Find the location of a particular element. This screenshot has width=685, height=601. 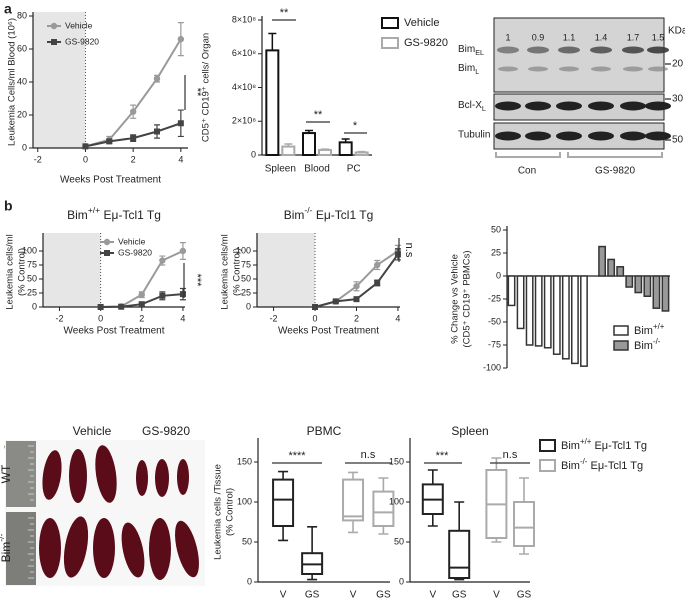

legend-label: Bim+/+ is located at coordinates (649, 329).